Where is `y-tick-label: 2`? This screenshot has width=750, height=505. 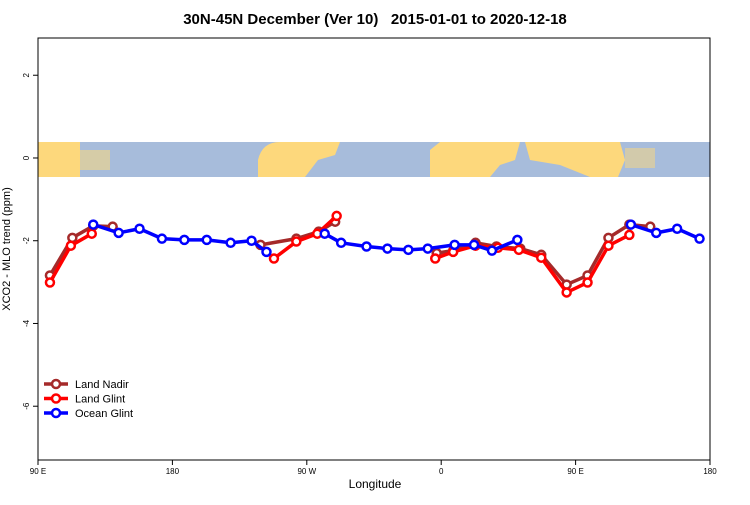 y-tick-label: 2 is located at coordinates (26, 74).